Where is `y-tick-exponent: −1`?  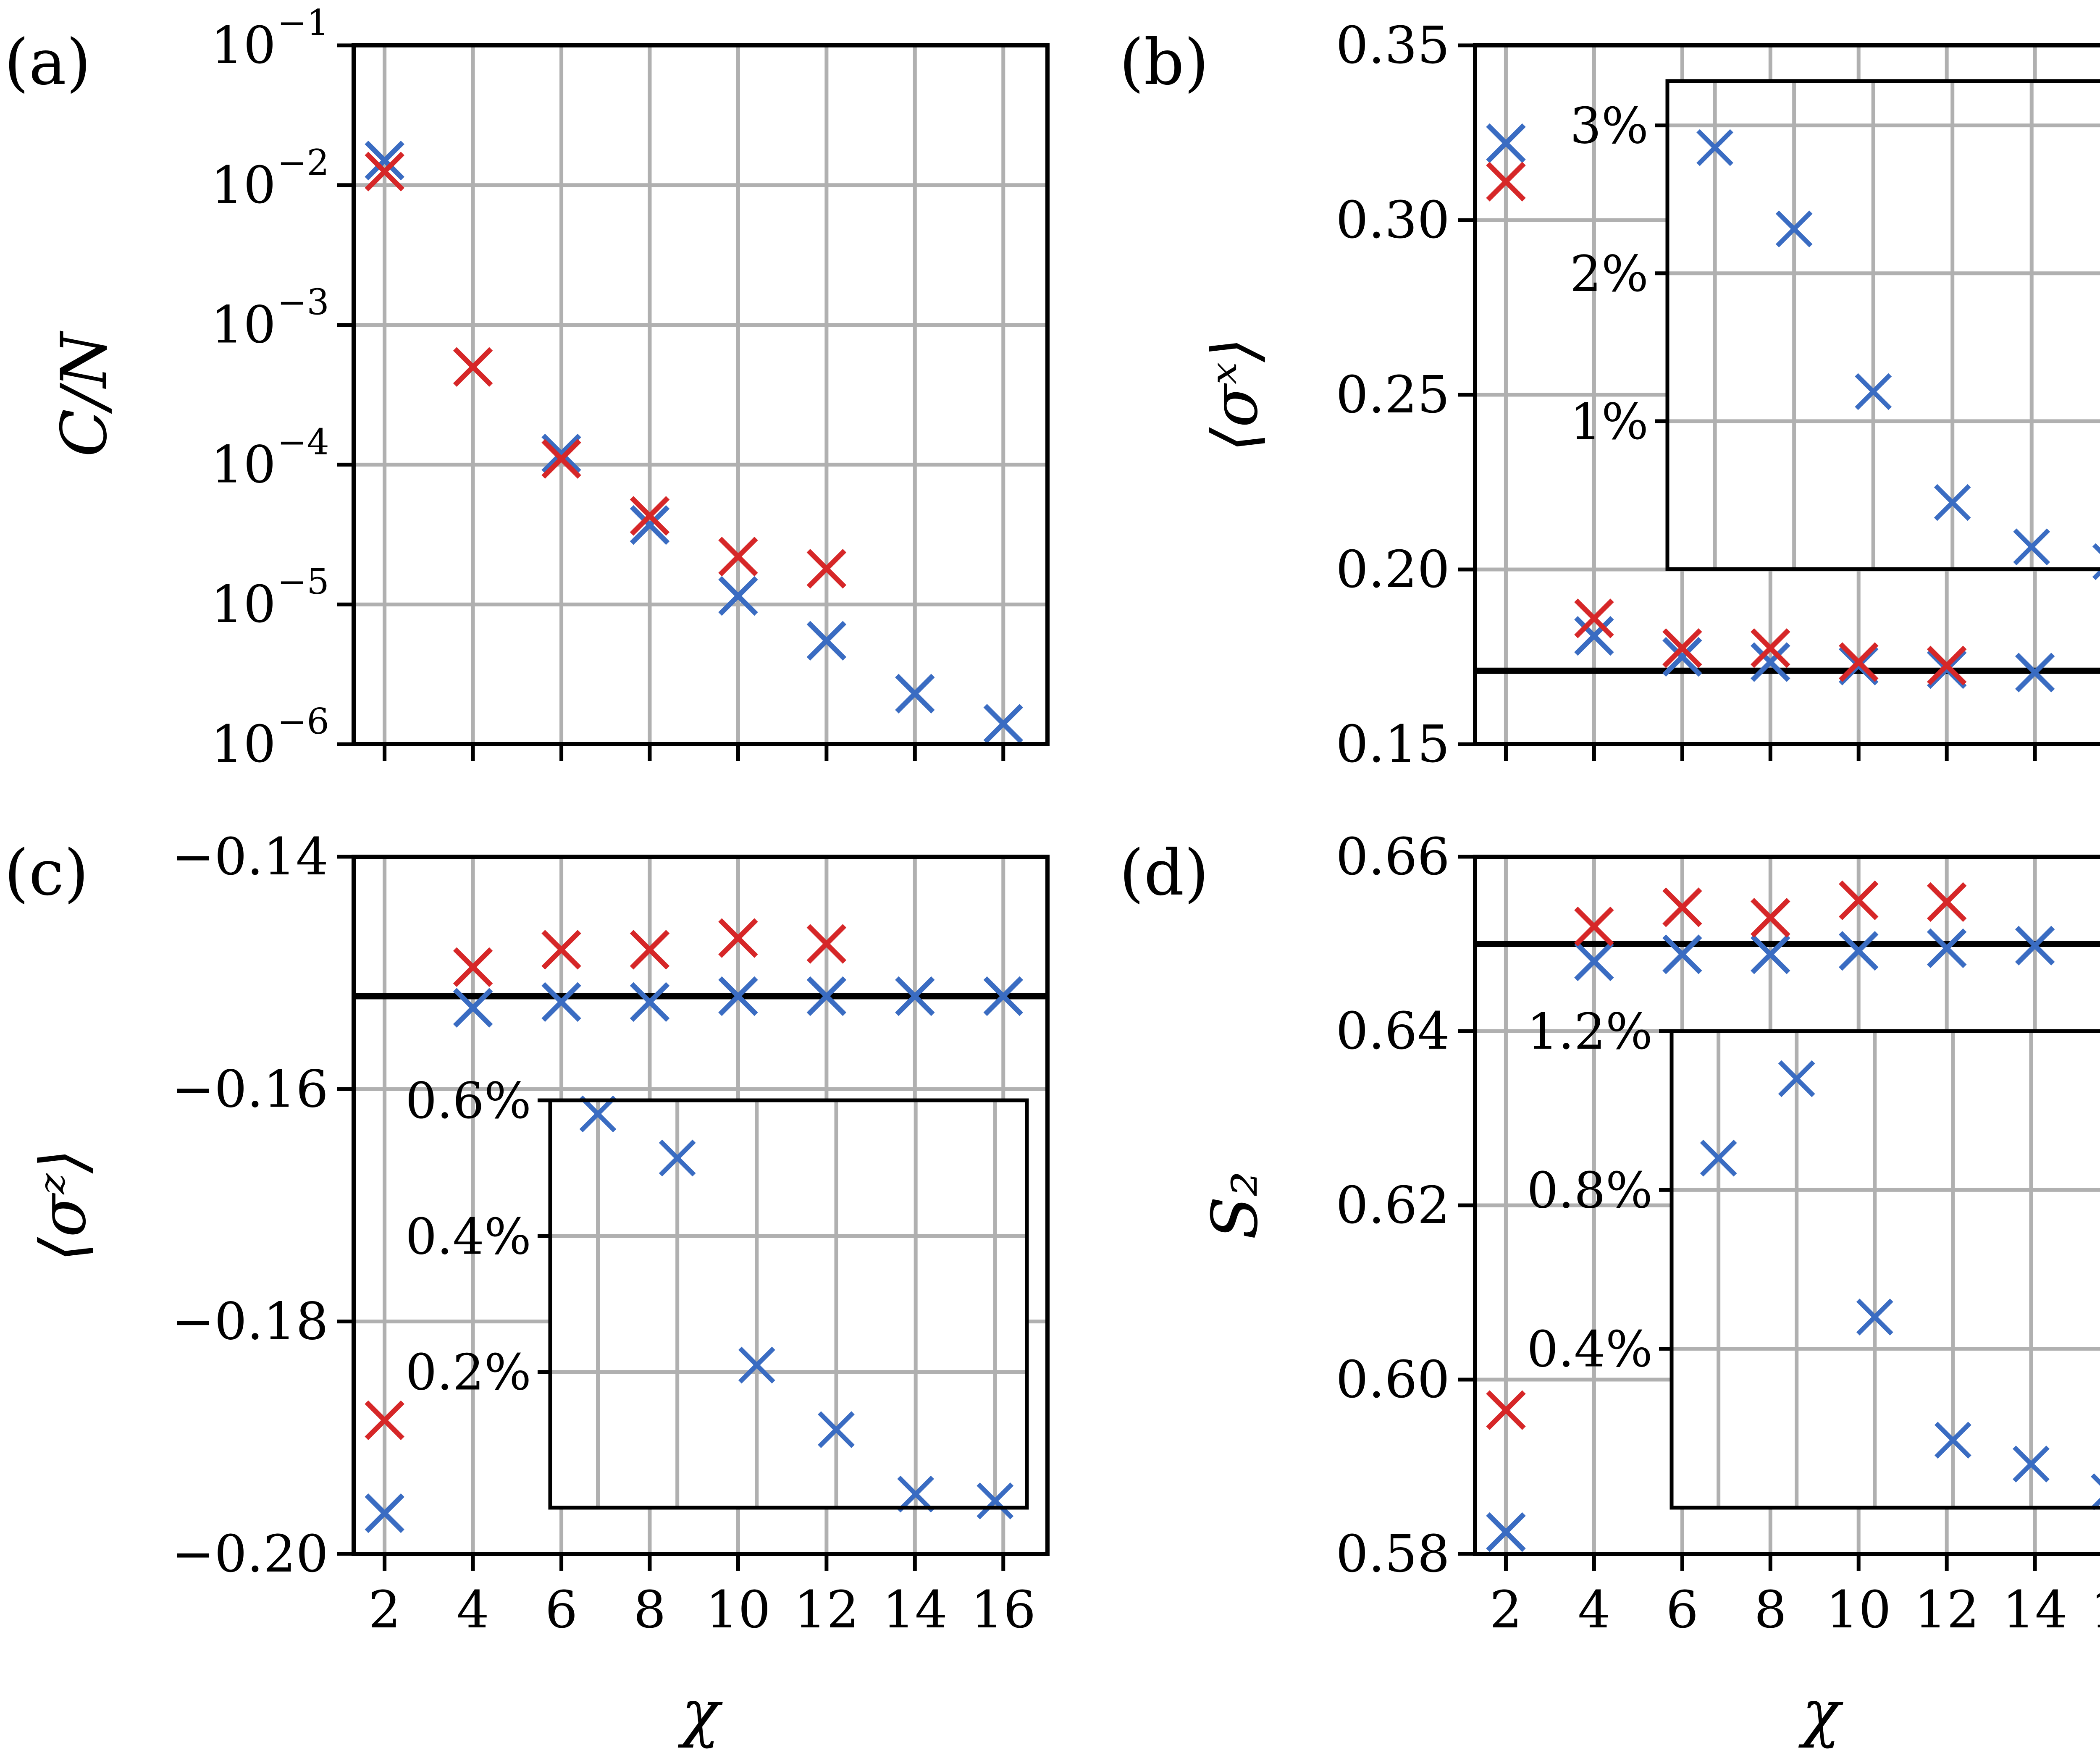
y-tick-exponent: −1 is located at coordinates (303, 22).